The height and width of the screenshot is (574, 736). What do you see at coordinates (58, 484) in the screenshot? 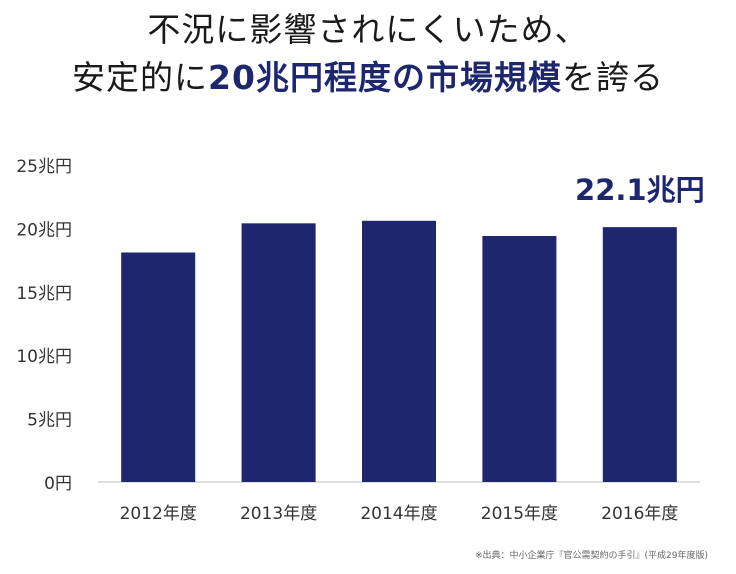
I see `y-tick-label: 0円` at bounding box center [58, 484].